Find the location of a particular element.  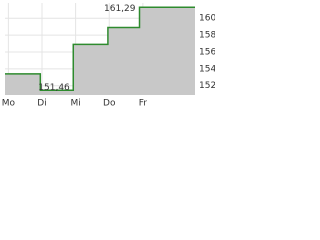

y-tick-label: 156 is located at coordinates (207, 52).